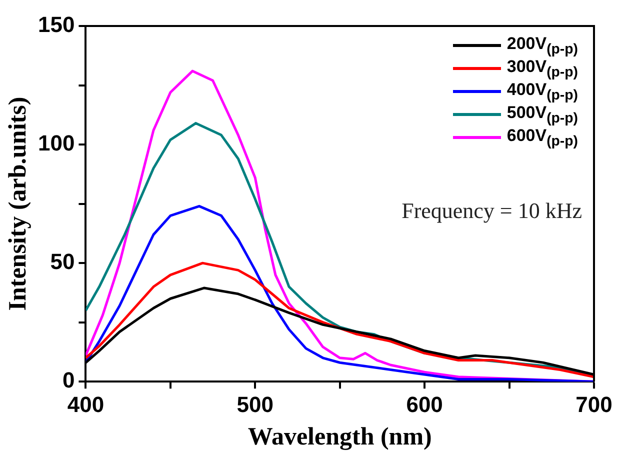 The image size is (622, 453). Describe the element at coordinates (340, 436) in the screenshot. I see `x-axis-title: Wavelength (nm)` at that location.